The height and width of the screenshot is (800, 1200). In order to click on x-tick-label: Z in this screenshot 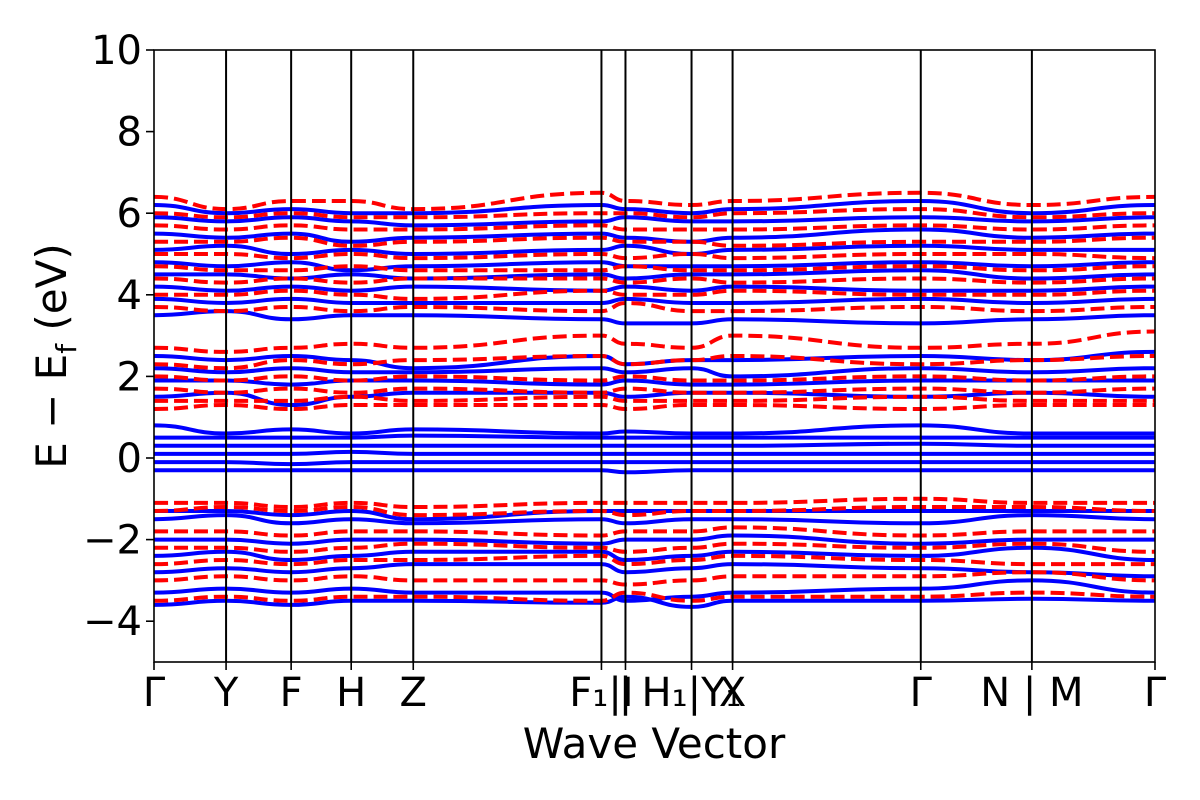, I will do `click(413, 693)`.